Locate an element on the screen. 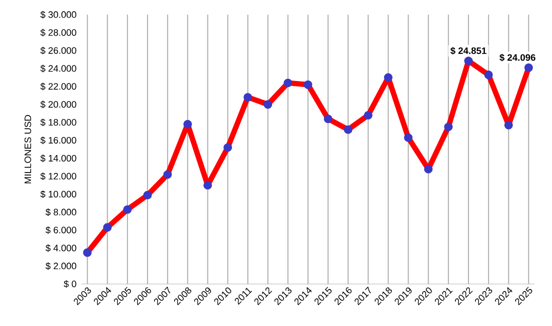  y-tick-label: $ 6.000 is located at coordinates (61, 230).